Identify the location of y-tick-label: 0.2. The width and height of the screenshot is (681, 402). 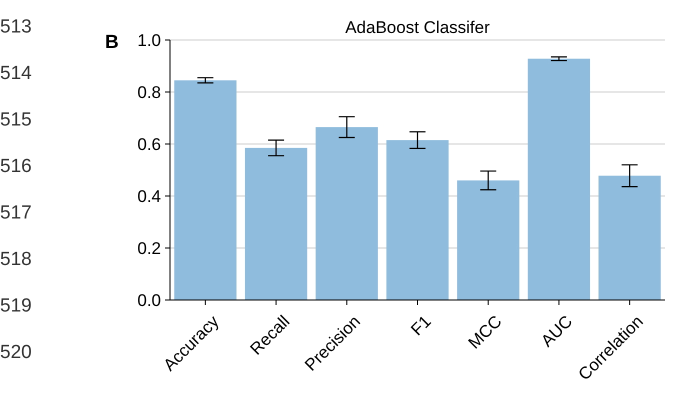
(149, 248).